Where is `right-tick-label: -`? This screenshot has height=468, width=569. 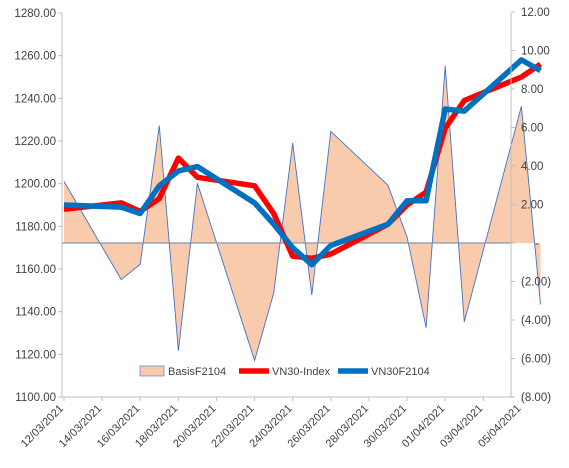 right-tick-label: - is located at coordinates (537, 244).